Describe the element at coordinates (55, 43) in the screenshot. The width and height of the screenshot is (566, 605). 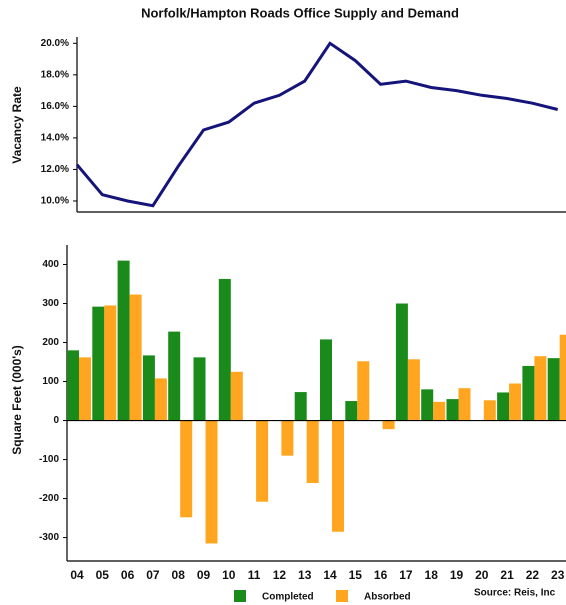
I see `y-tick-label: 20.0%` at that location.